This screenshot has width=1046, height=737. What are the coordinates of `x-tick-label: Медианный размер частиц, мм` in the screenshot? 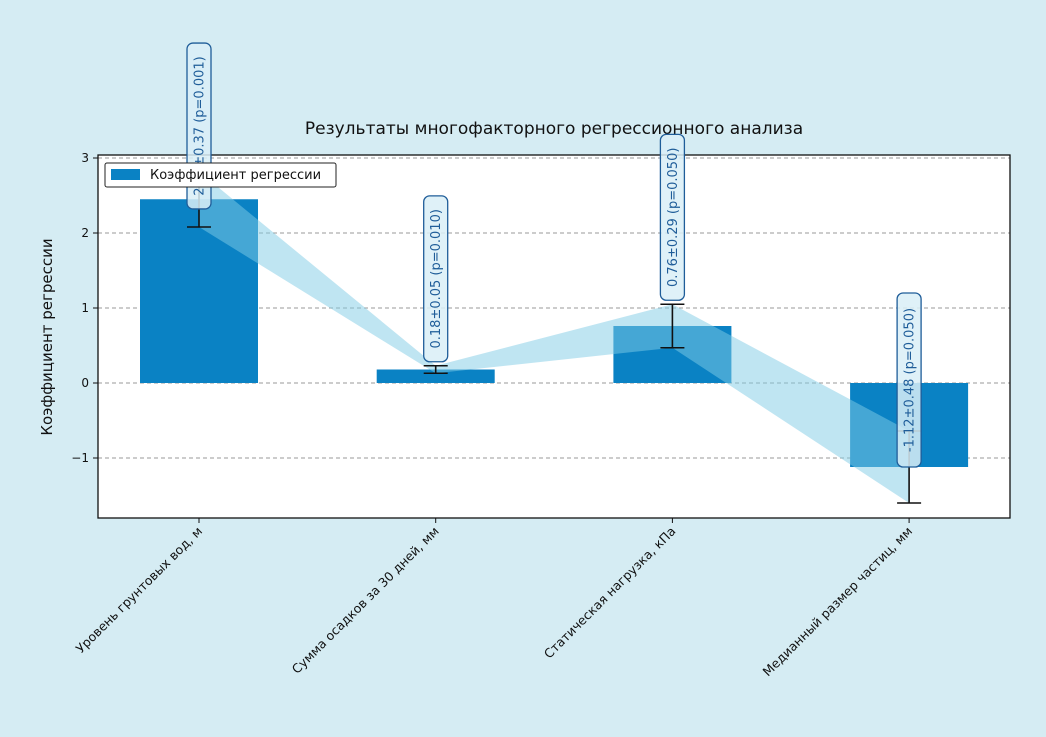 It's located at (838, 602).